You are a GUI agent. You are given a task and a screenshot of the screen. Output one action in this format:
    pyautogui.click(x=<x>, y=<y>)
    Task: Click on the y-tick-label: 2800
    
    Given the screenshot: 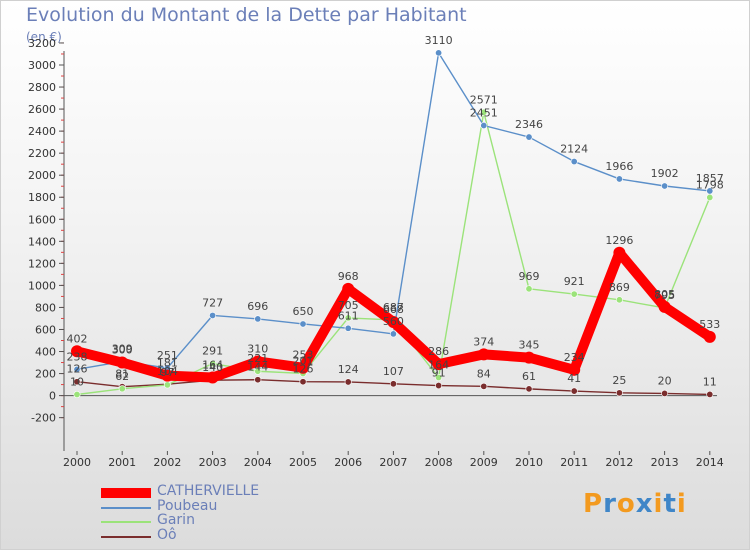 What is the action you would take?
    pyautogui.click(x=42, y=87)
    